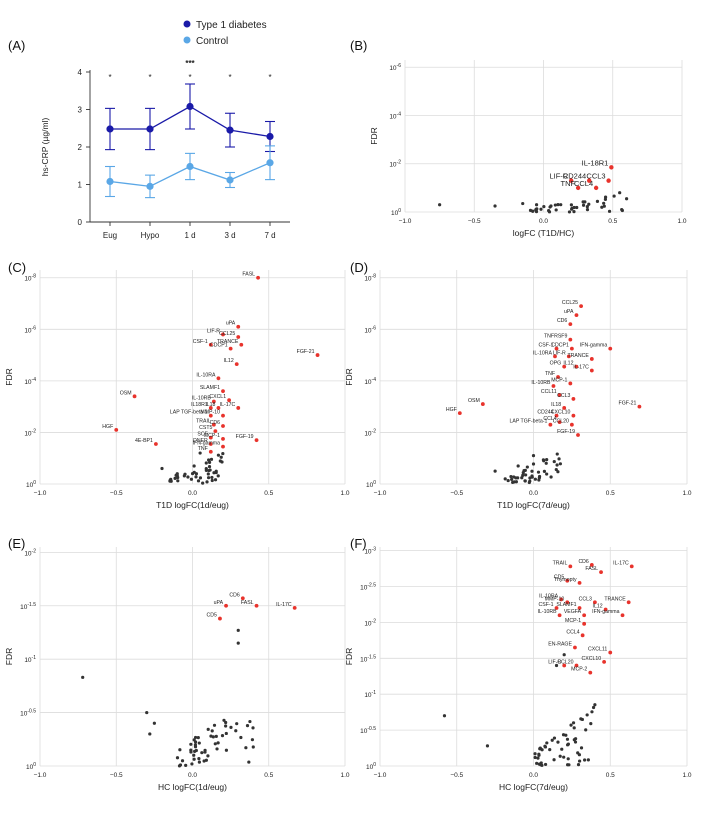  Describe the element at coordinates (549, 419) in the screenshot. I see `point-label: CCL4` at that location.